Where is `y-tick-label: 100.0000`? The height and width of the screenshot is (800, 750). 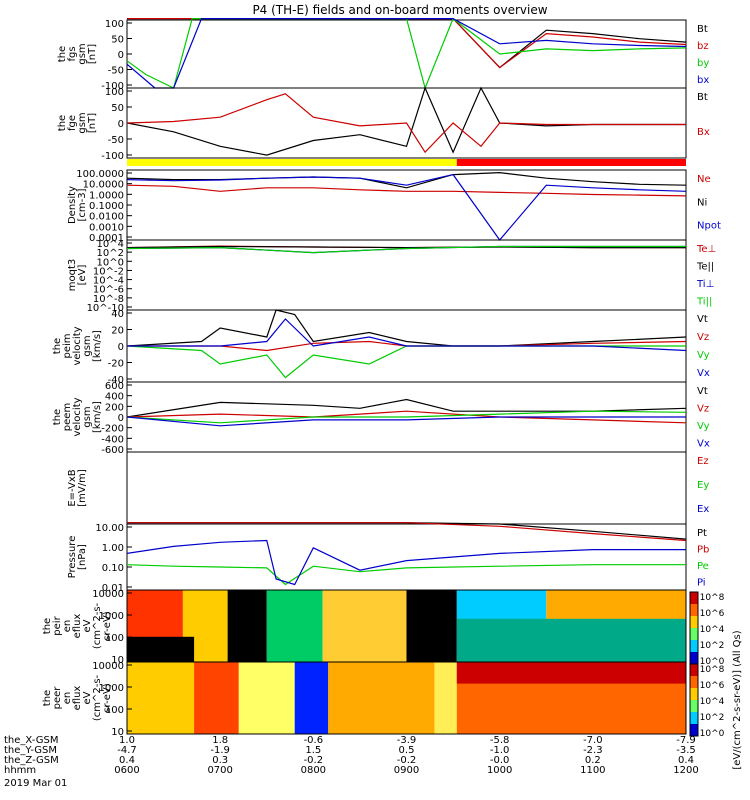 y-tick-label: 100.0000 is located at coordinates (100, 174).